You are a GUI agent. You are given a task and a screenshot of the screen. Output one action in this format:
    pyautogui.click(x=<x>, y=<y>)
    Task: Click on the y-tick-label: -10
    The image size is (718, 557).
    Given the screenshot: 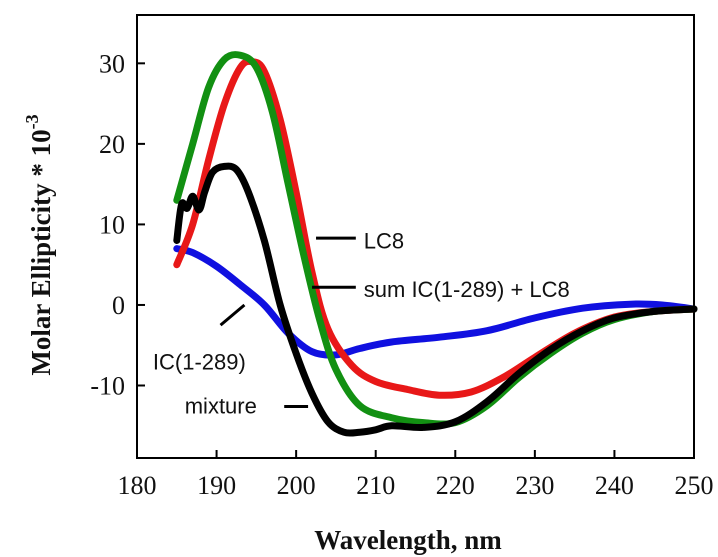 What is the action you would take?
    pyautogui.click(x=107, y=386)
    